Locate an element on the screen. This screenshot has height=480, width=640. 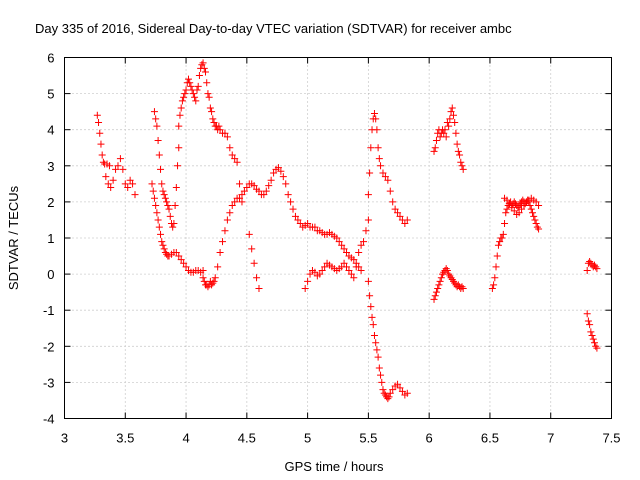
x-axis-label: GPS time / hours is located at coordinates (334, 466).